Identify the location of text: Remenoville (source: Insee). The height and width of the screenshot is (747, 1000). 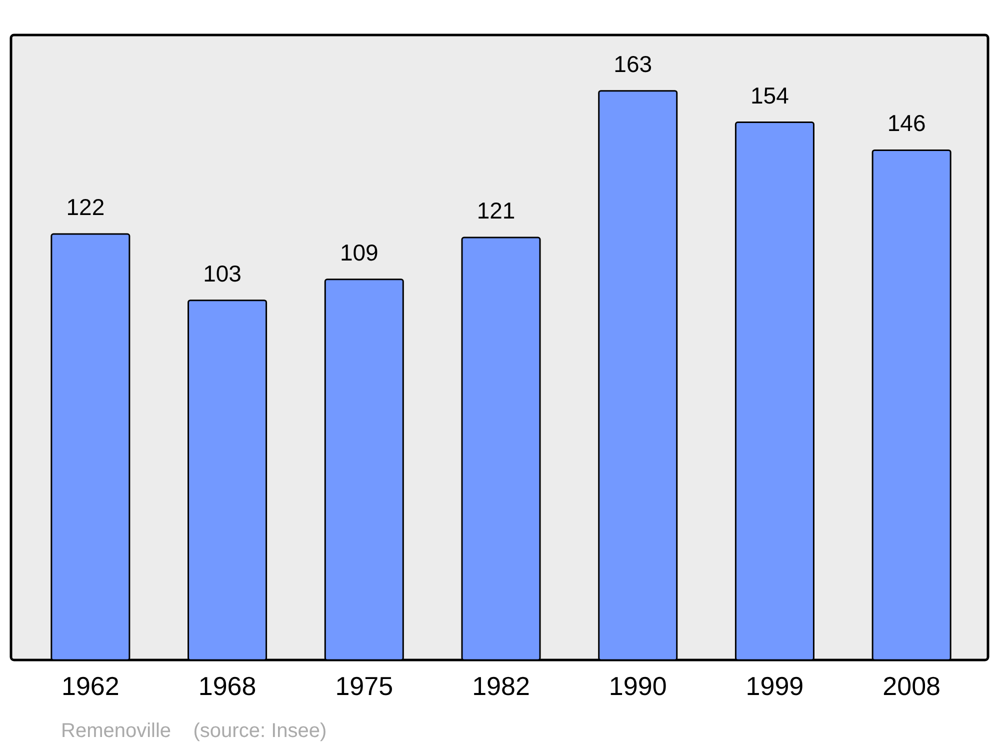
(194, 731).